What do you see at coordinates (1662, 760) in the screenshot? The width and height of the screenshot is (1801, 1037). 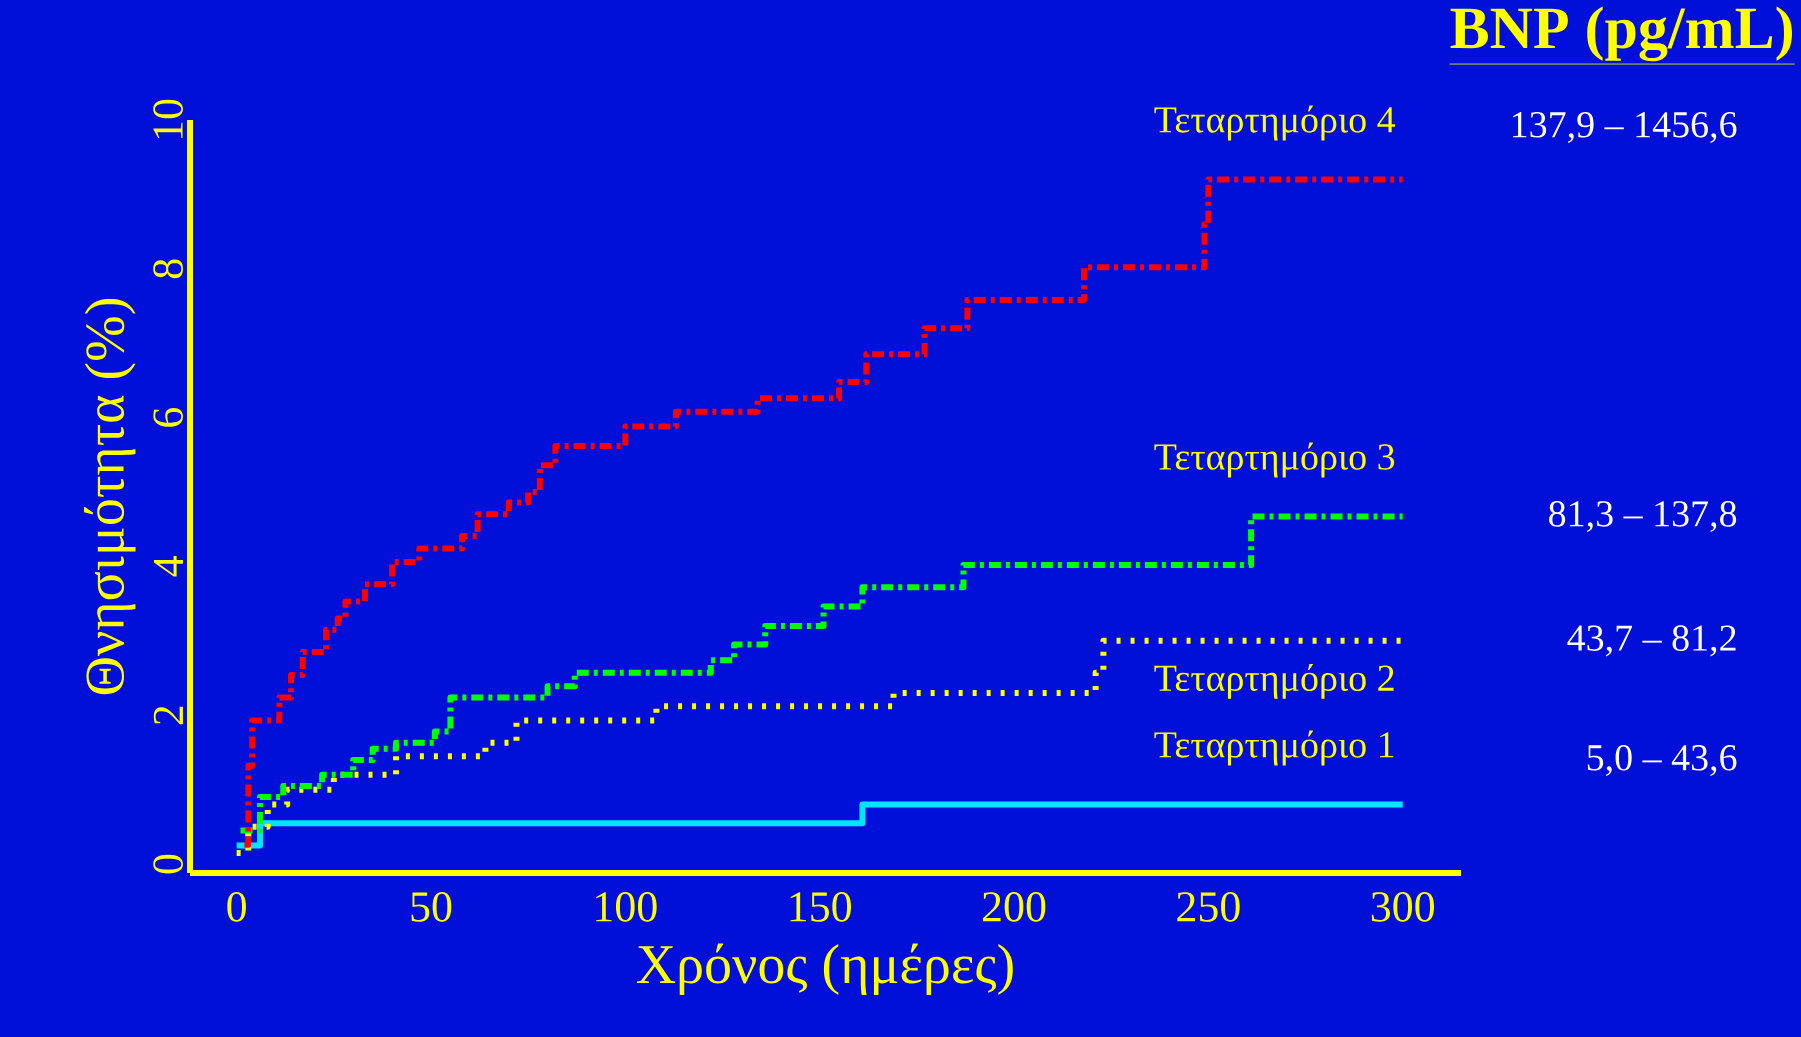 I see `text: 5,0 – 43,6` at bounding box center [1662, 760].